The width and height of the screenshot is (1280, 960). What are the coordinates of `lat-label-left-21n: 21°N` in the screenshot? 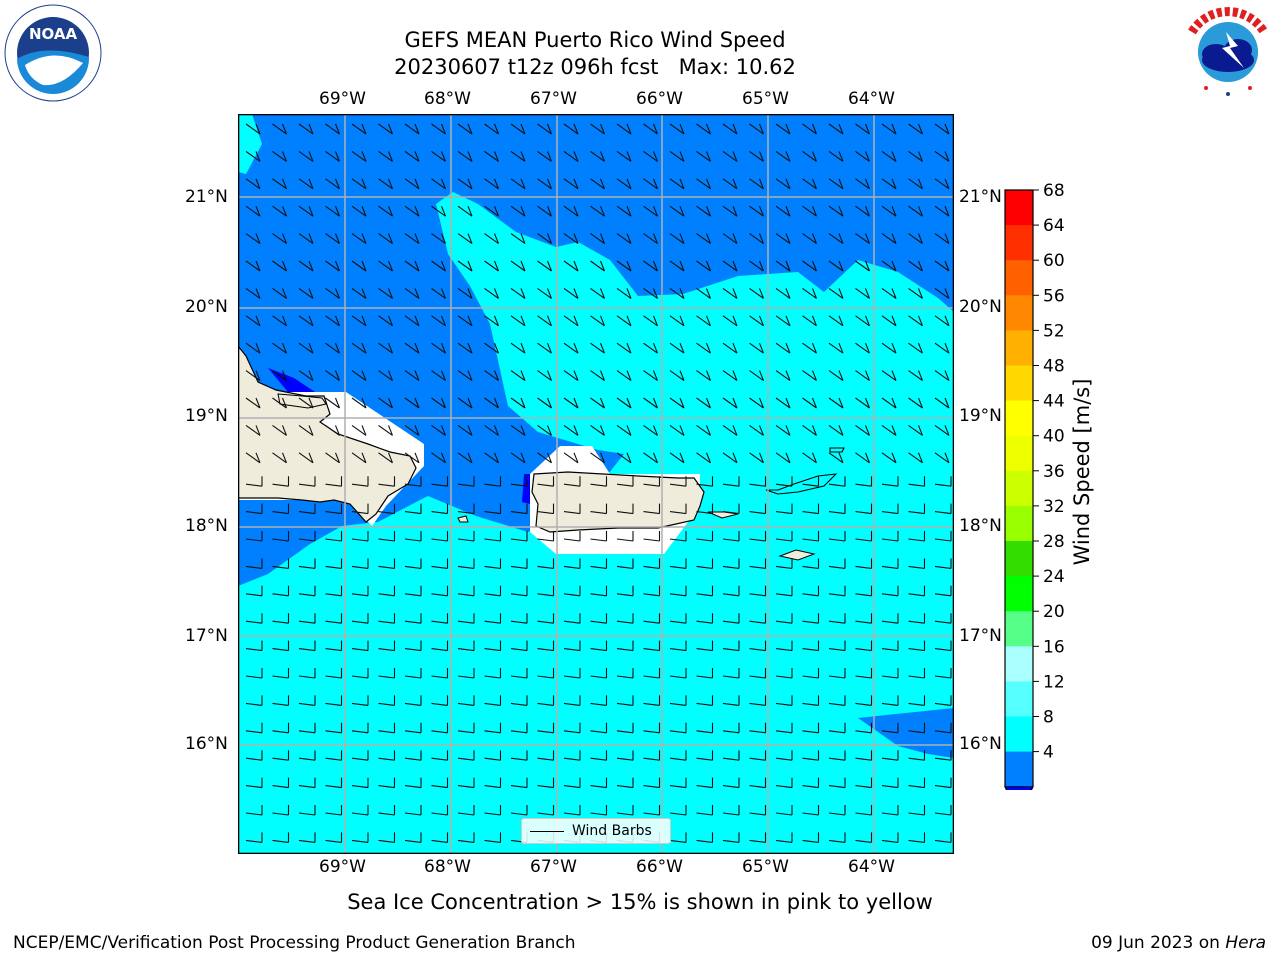 It's located at (206, 197).